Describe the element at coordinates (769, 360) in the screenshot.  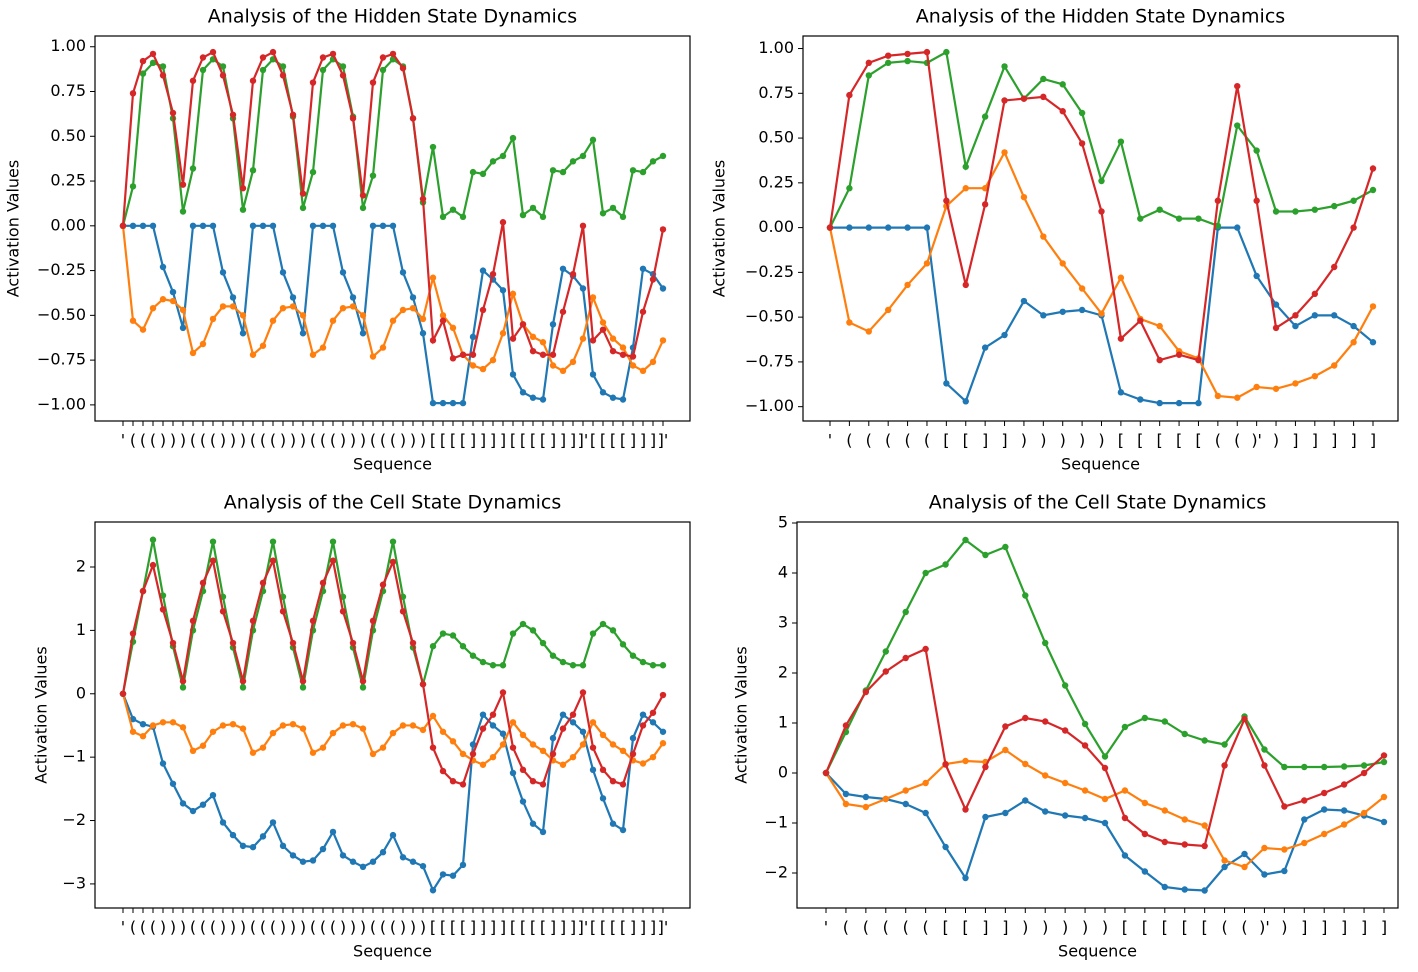
I see `y-tick-label: −0.75` at that location.